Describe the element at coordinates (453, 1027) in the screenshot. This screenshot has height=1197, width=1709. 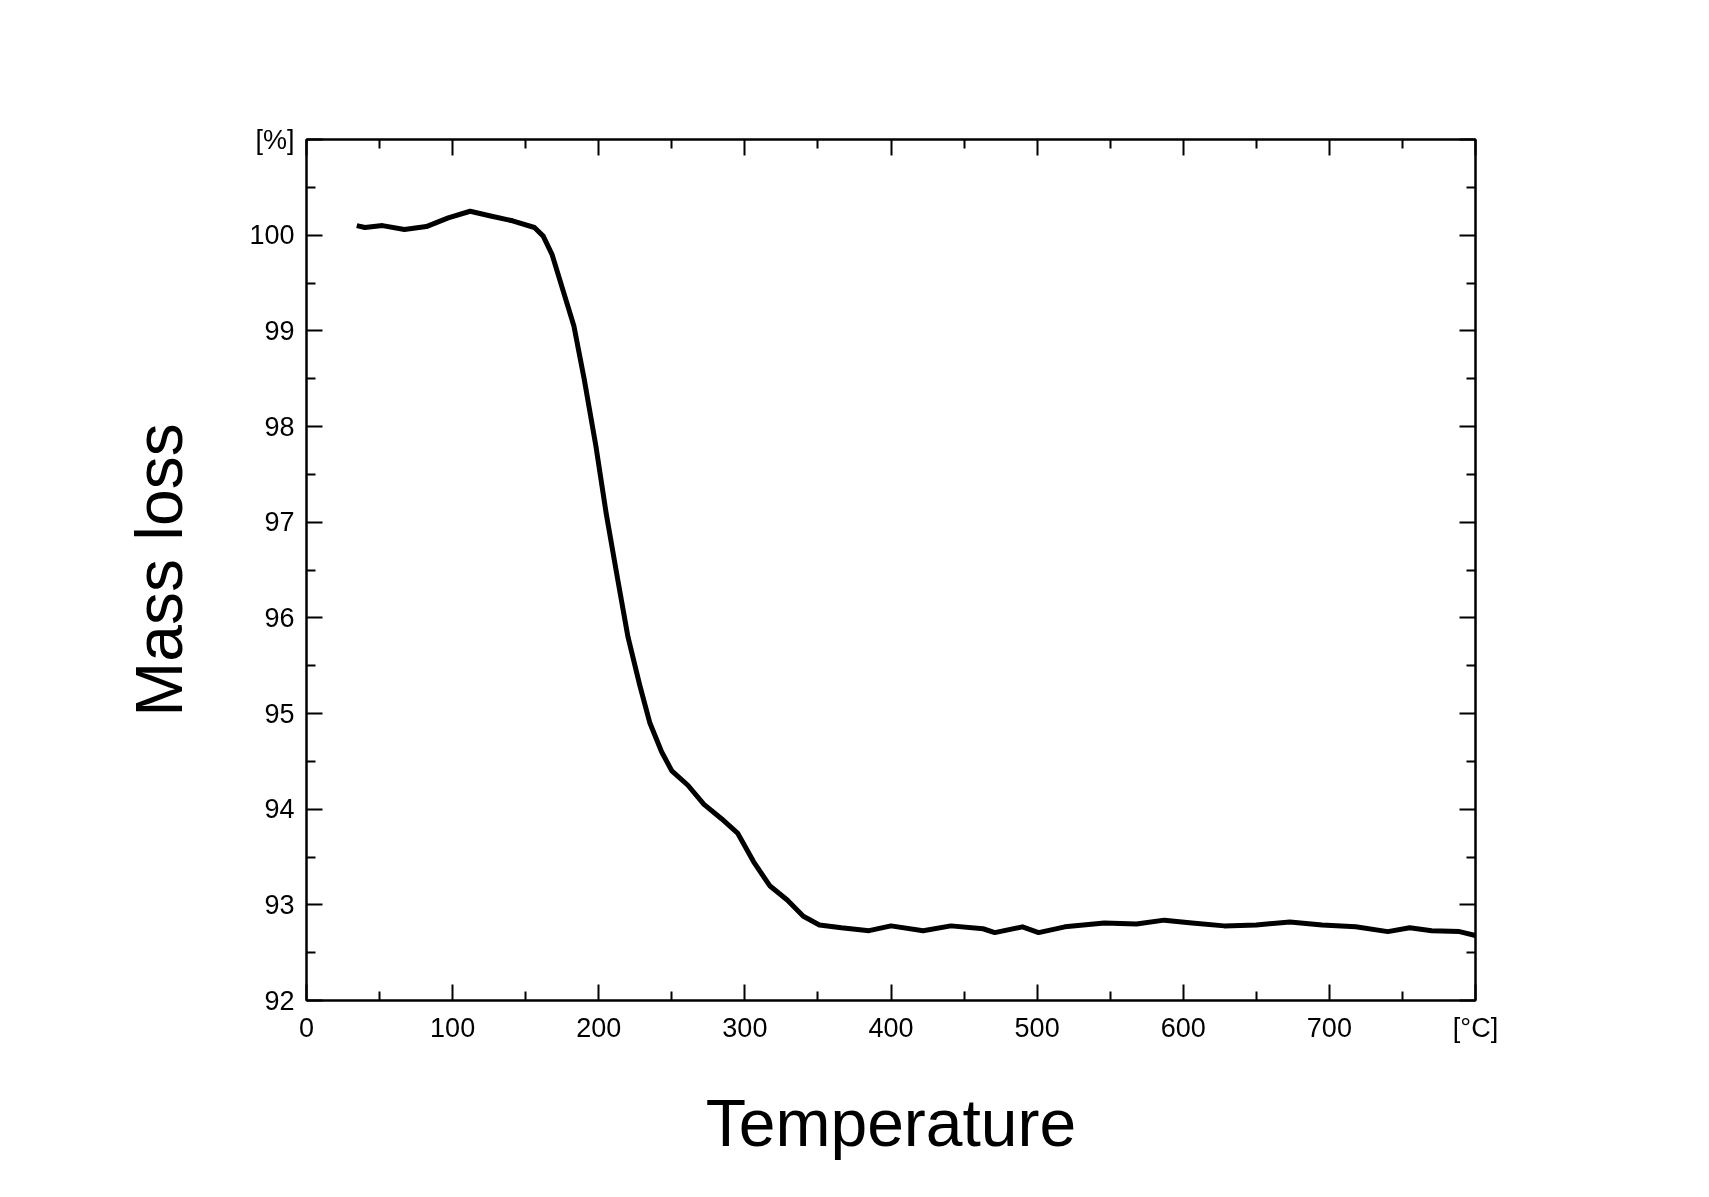
I see `x-tick-label: 100` at that location.